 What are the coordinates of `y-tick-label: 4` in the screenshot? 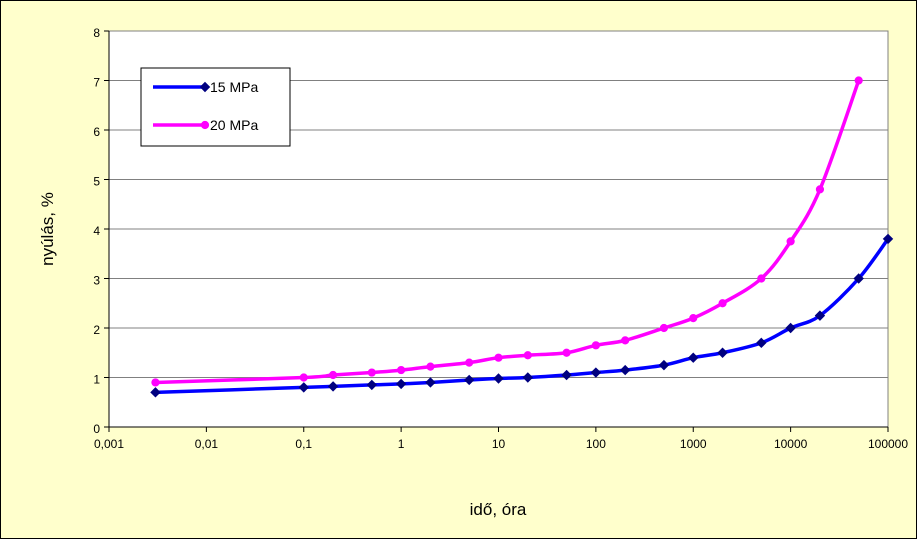 It's located at (96, 231).